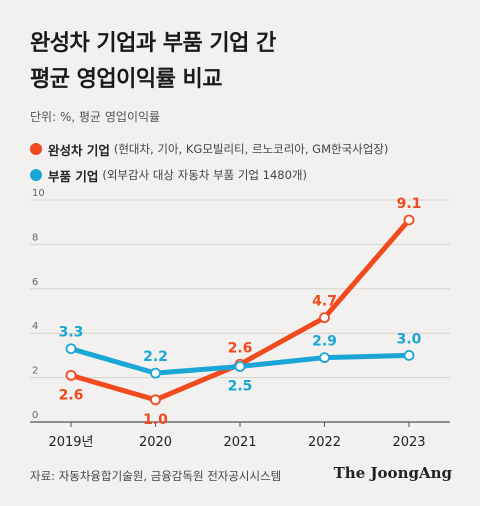 This screenshot has width=480, height=506. What do you see at coordinates (409, 204) in the screenshot?
I see `data-label-automakers: 9.1` at bounding box center [409, 204].